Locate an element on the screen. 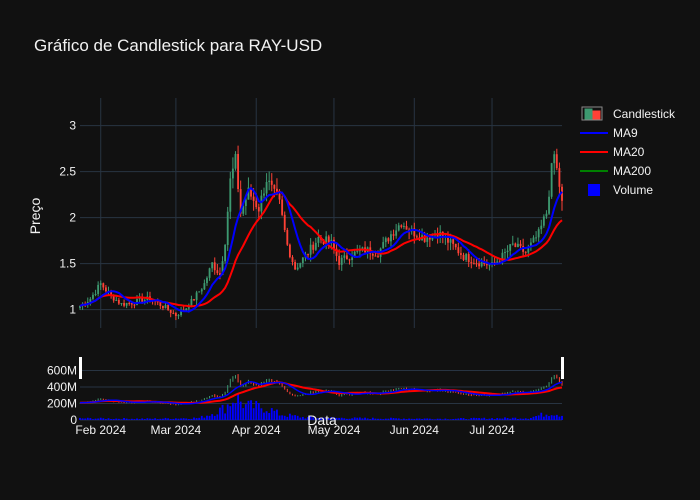 This screenshot has width=700, height=500. price-tick-label: 1.5 is located at coordinates (67, 264).